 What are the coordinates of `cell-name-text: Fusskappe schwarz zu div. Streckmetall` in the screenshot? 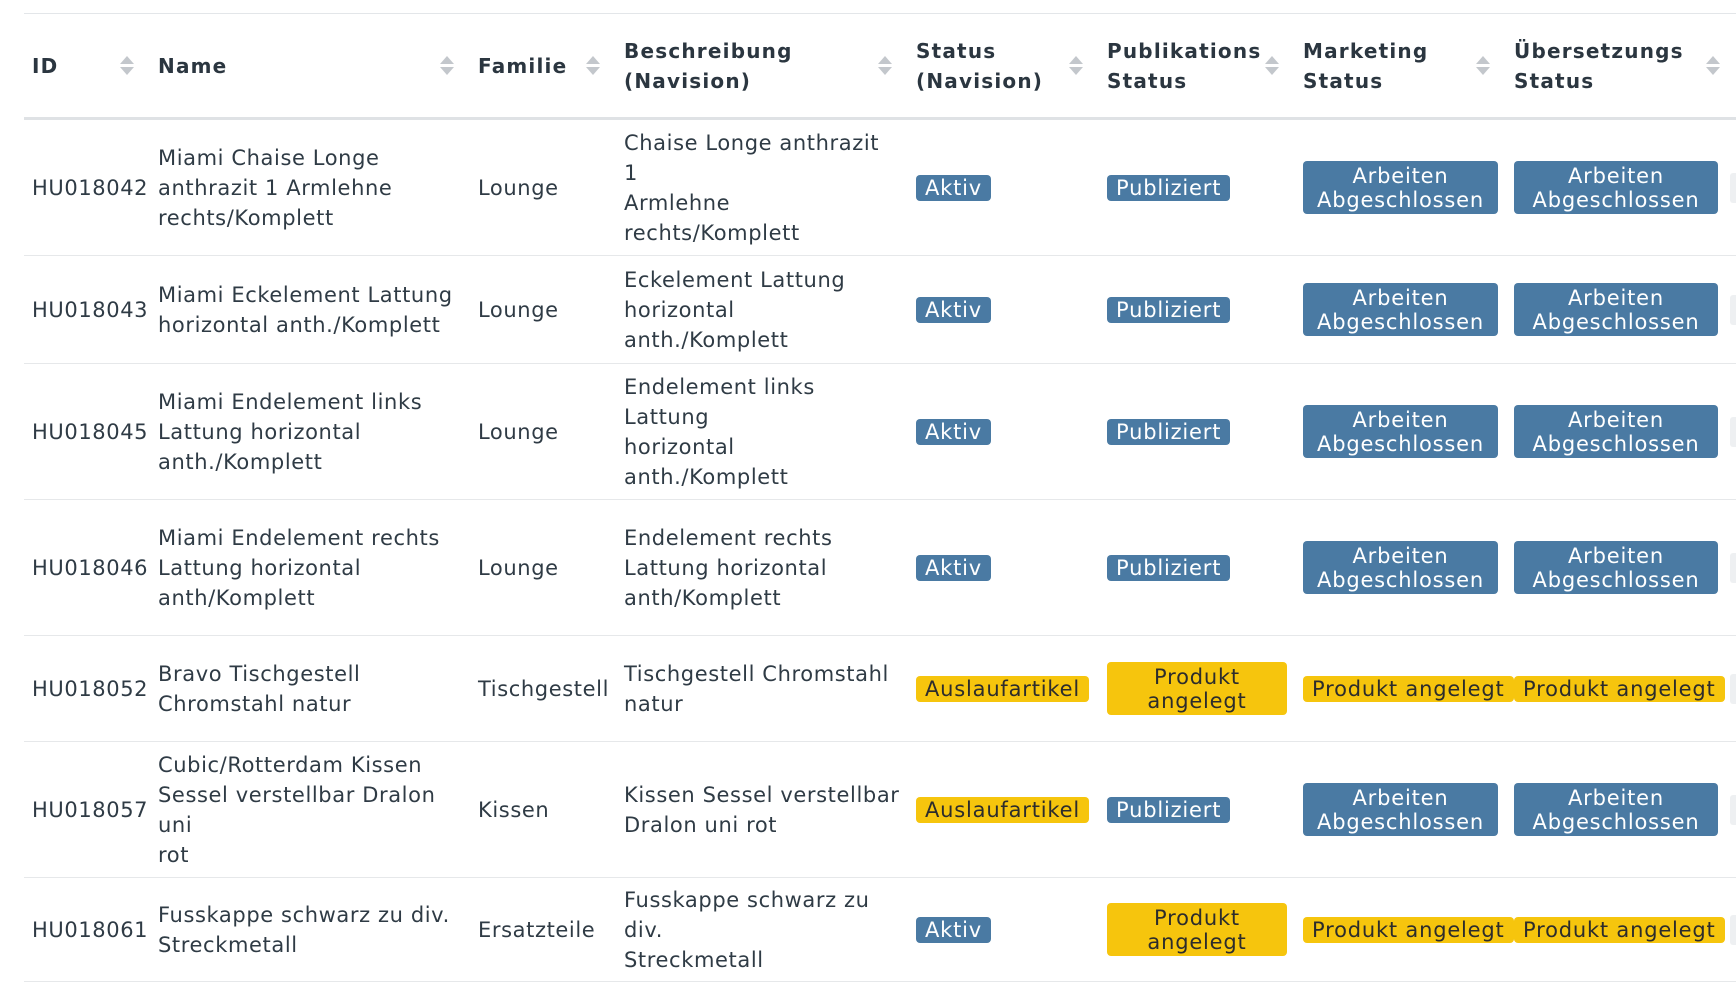 It's located at (304, 929).